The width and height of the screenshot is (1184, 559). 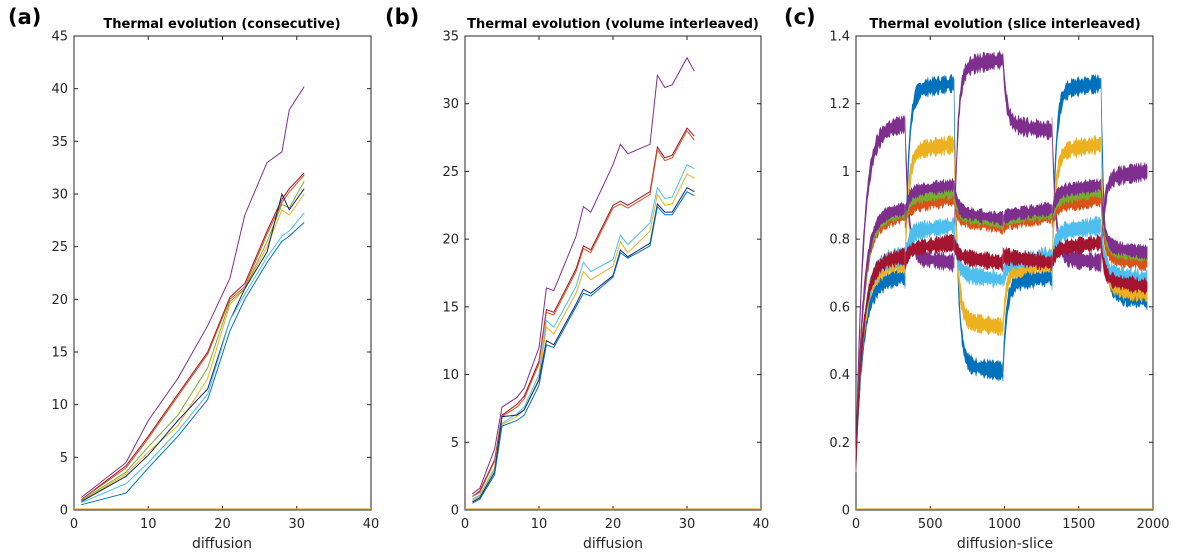 What do you see at coordinates (761, 524) in the screenshot?
I see `x-tick-label-b: 40` at bounding box center [761, 524].